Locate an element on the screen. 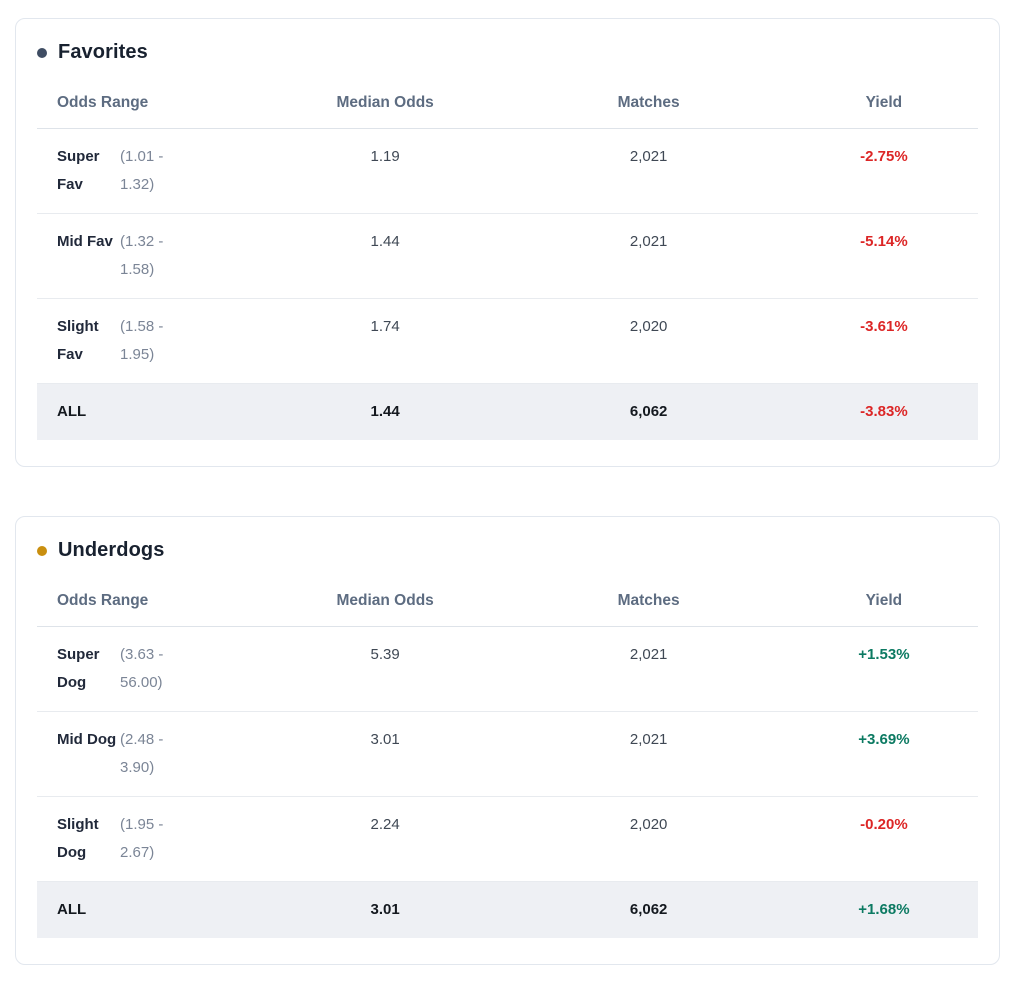 Image resolution: width=1015 pixels, height=997 pixels. odds-range-name: Mid Fav is located at coordinates (85, 241).